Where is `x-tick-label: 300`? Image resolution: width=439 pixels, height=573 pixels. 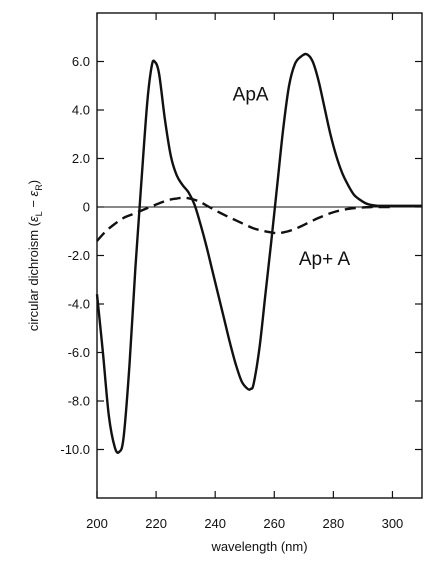
x-tick-label: 300 is located at coordinates (393, 523).